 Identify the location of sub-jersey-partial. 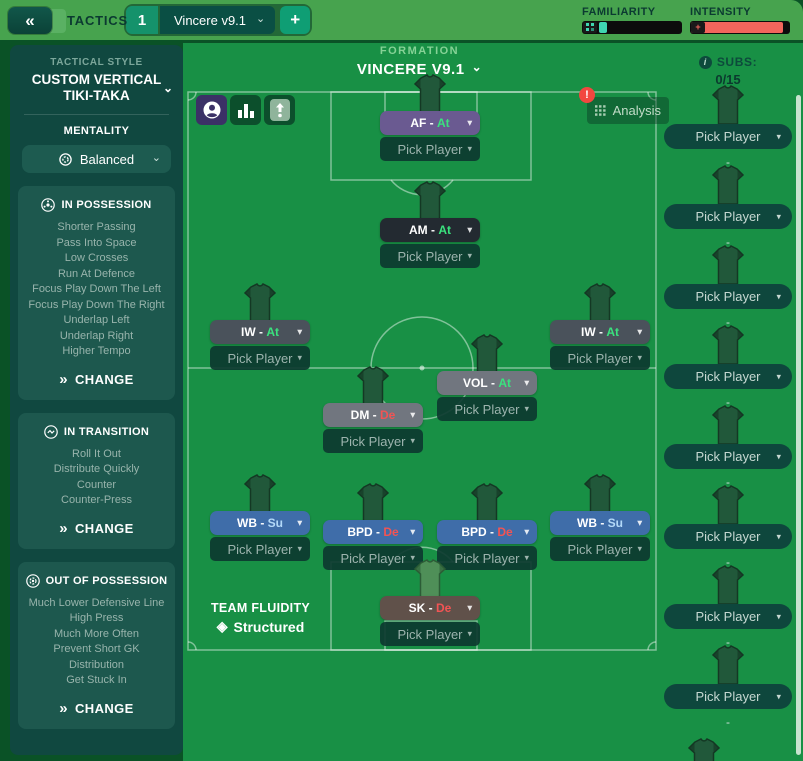
(704, 749).